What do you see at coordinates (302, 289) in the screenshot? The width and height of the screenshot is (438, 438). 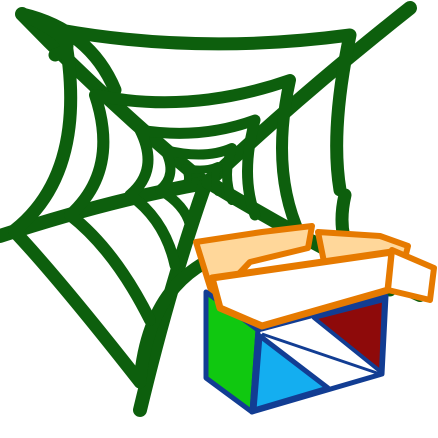 I see `box-front-flap` at bounding box center [302, 289].